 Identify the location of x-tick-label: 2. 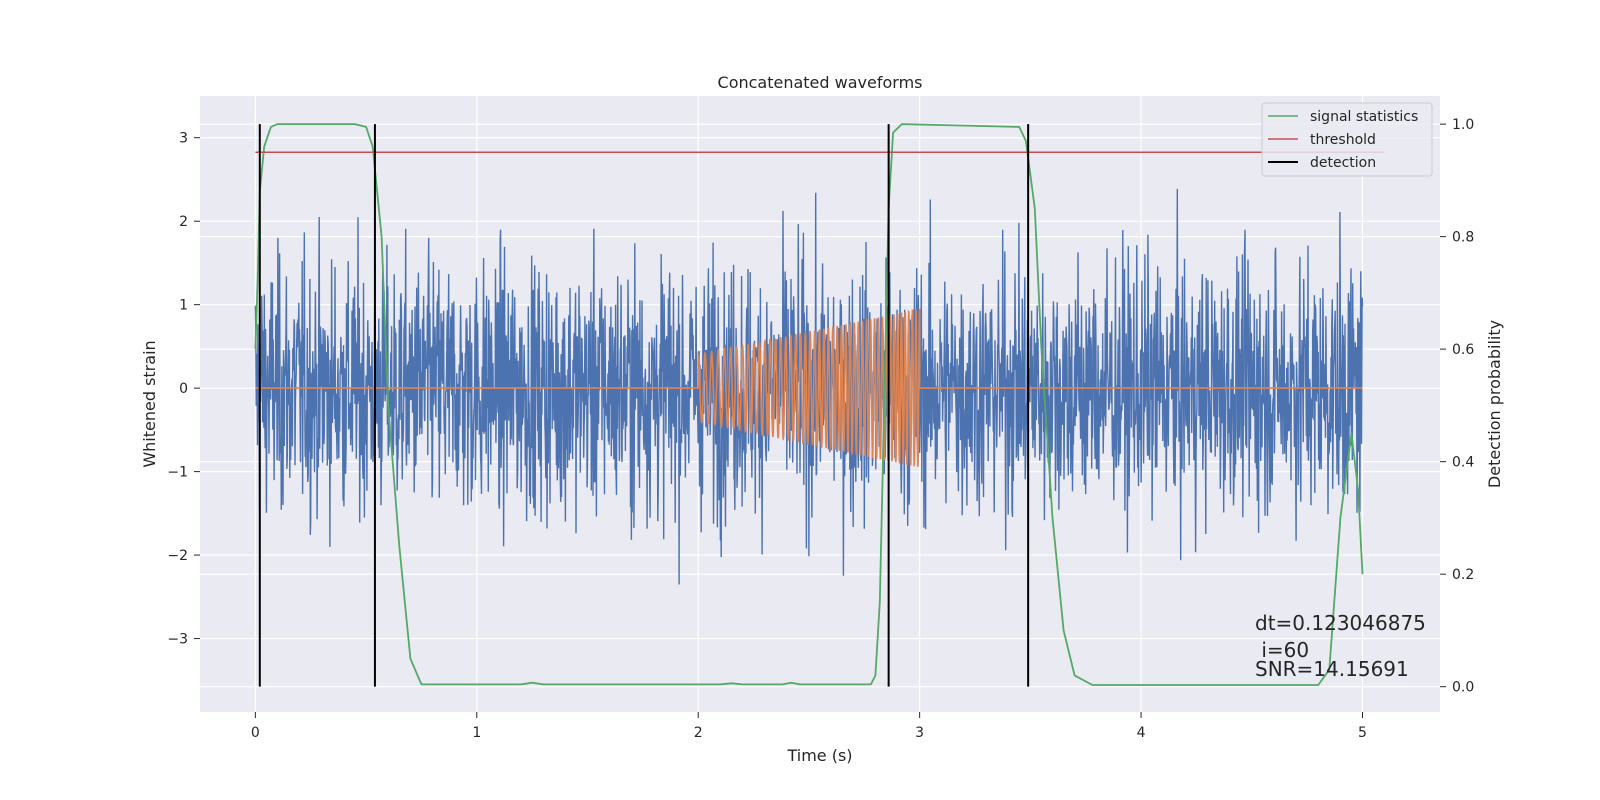
(698, 733).